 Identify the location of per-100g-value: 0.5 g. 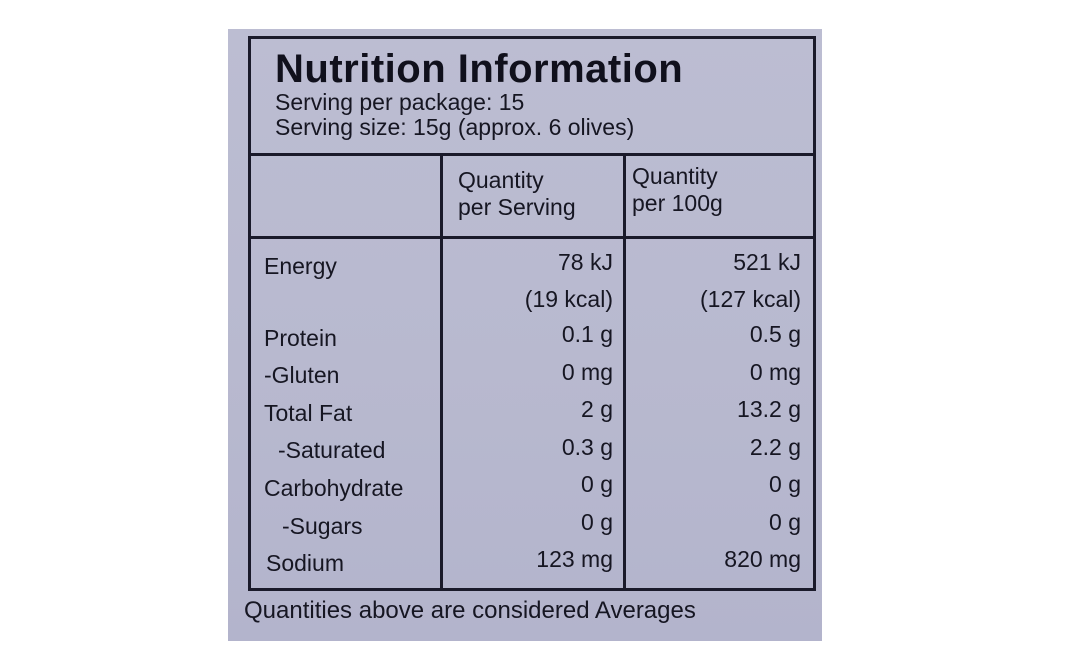
(775, 334).